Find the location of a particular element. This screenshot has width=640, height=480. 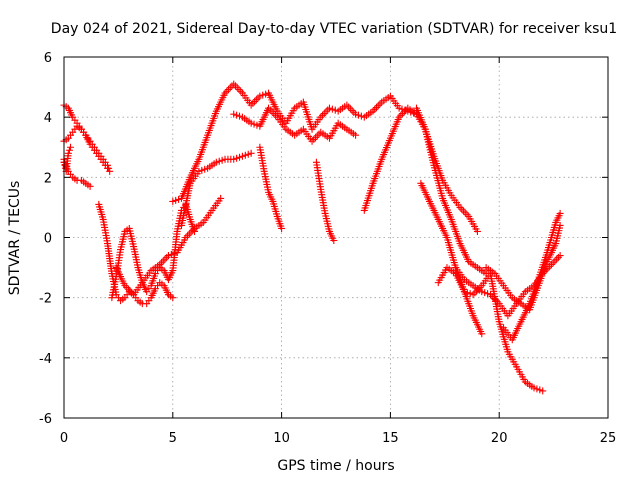

x-tick-label: 15 is located at coordinates (390, 438).